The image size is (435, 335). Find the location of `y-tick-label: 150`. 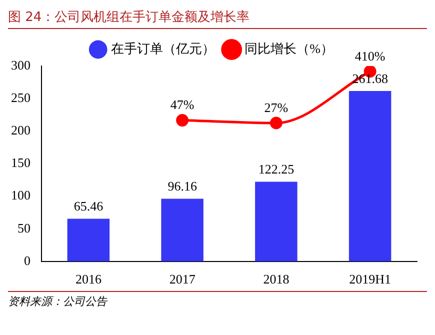

y-tick-label: 150 is located at coordinates (20, 162).